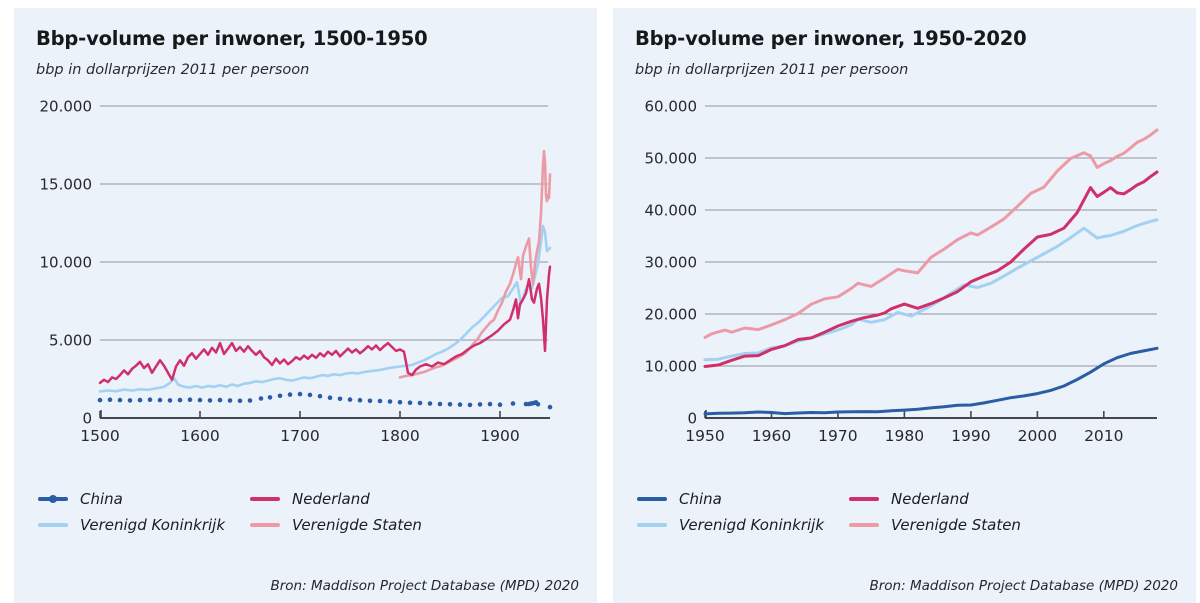  What do you see at coordinates (671, 107) in the screenshot?
I see `y-tick-label: 60.000` at bounding box center [671, 107].